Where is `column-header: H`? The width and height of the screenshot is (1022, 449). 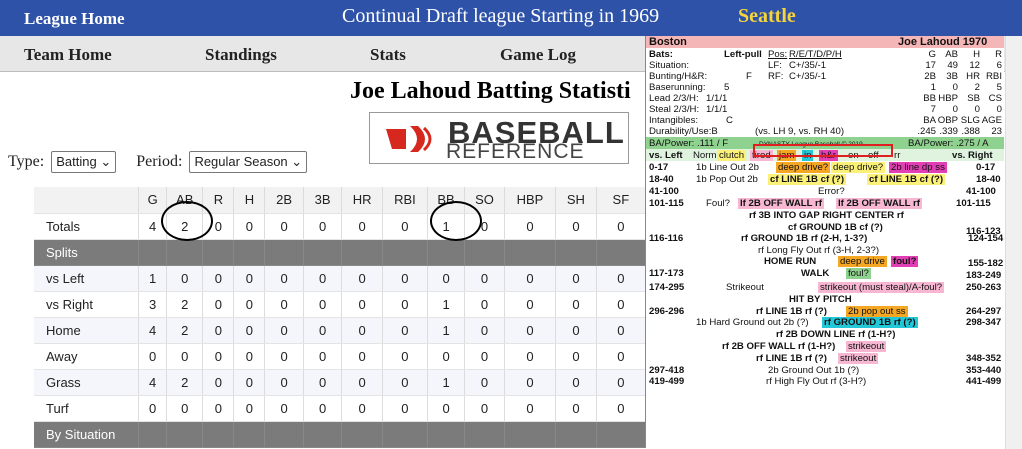
column-header: H is located at coordinates (249, 200).